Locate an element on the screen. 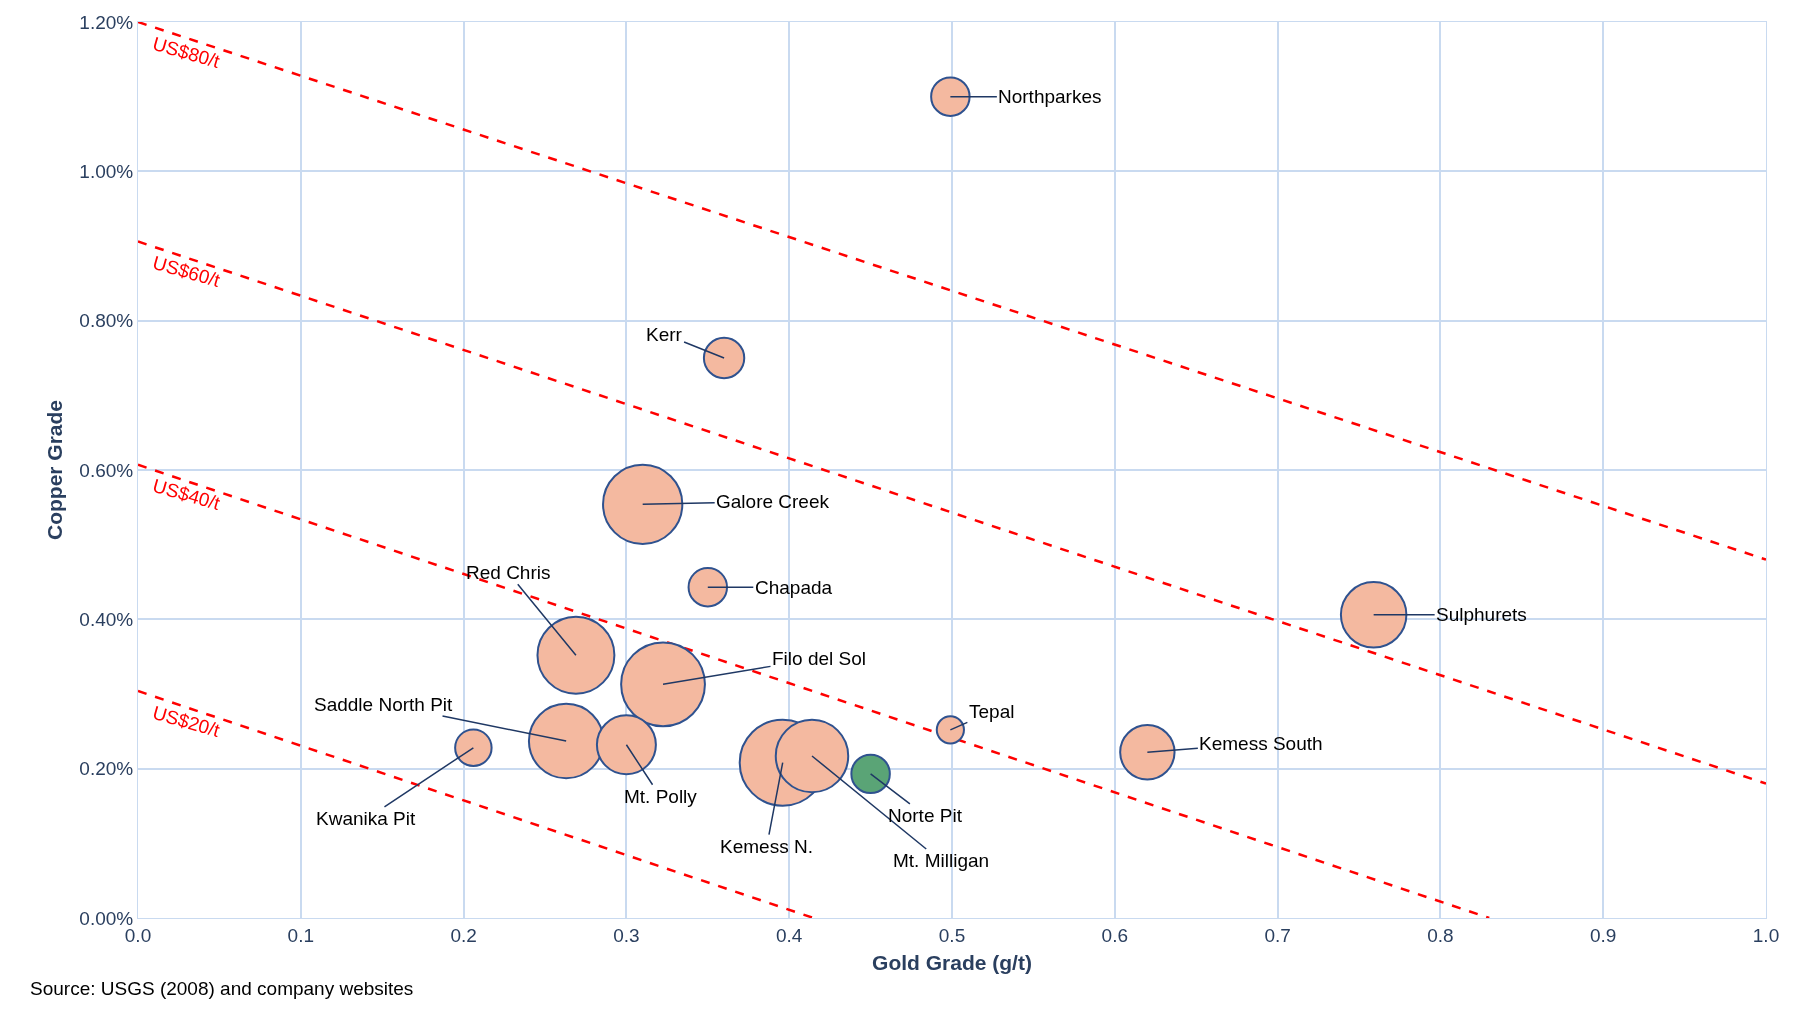 The image size is (1798, 1018). y-tick-label: 0.20% is located at coordinates (106, 769).